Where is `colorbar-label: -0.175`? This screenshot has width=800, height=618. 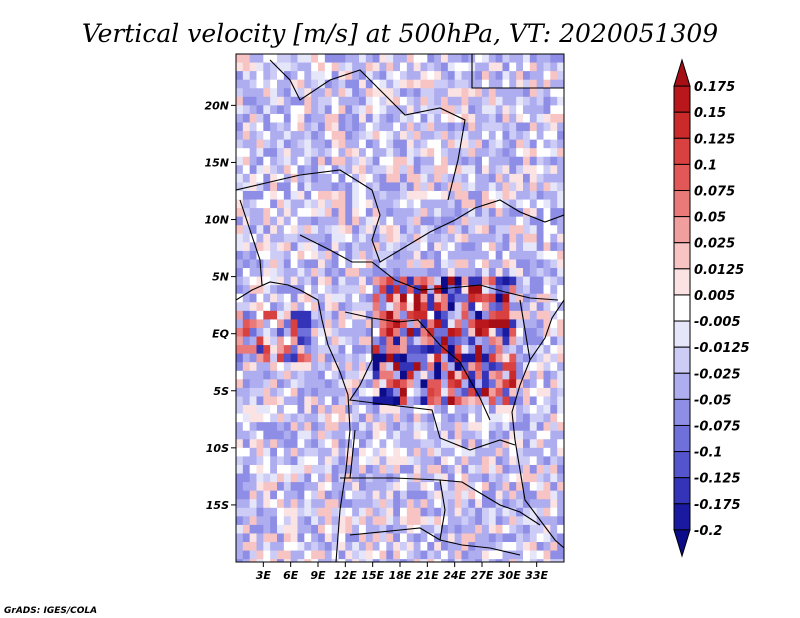 colorbar-label: -0.175 is located at coordinates (717, 505).